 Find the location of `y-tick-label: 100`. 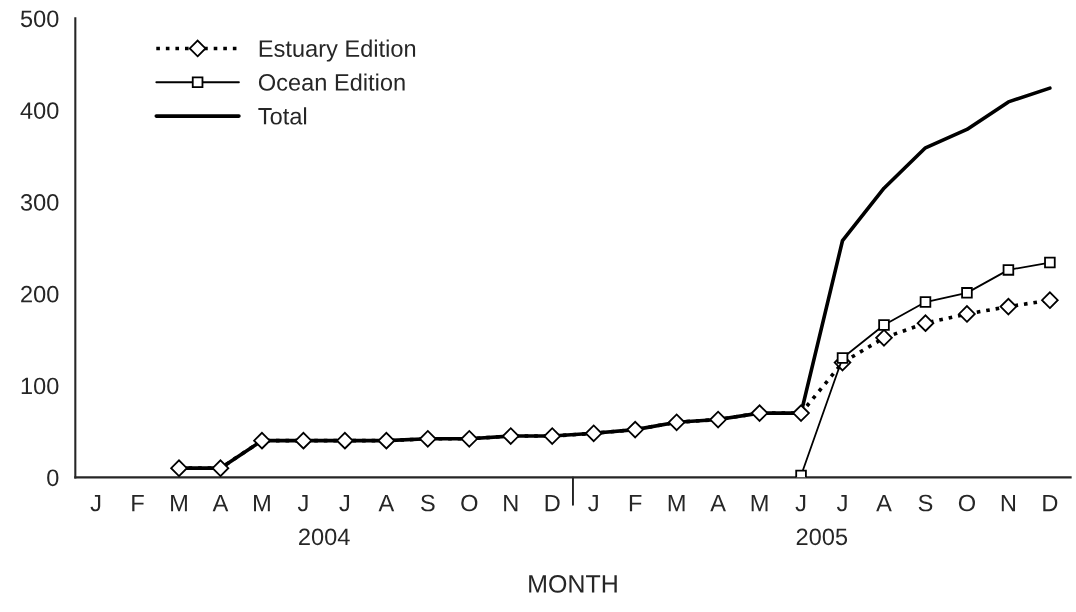

y-tick-label: 100 is located at coordinates (40, 386).